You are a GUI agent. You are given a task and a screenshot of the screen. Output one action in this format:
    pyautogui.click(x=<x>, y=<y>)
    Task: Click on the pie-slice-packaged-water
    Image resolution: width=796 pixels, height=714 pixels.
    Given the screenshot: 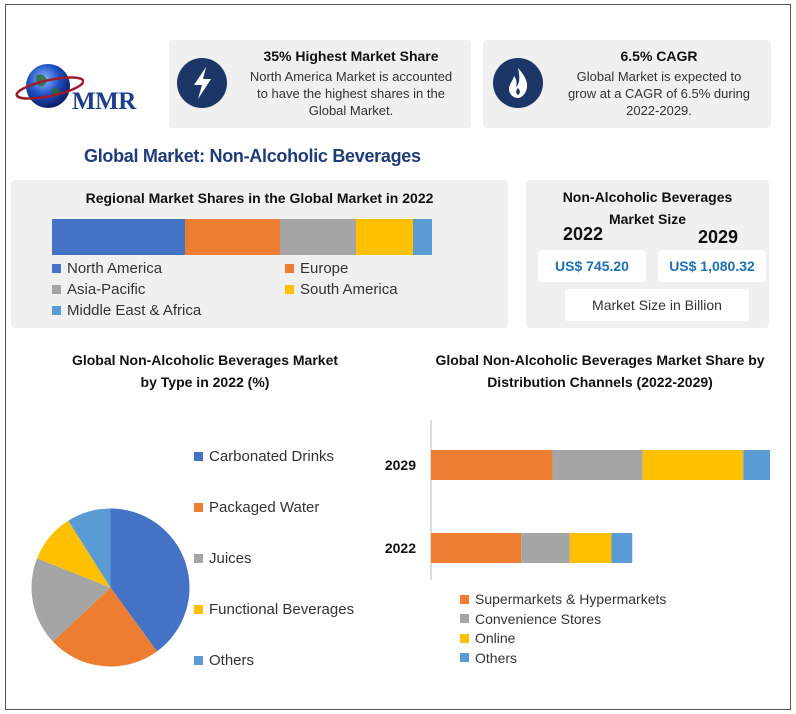 What is the action you would take?
    pyautogui.click(x=104, y=627)
    